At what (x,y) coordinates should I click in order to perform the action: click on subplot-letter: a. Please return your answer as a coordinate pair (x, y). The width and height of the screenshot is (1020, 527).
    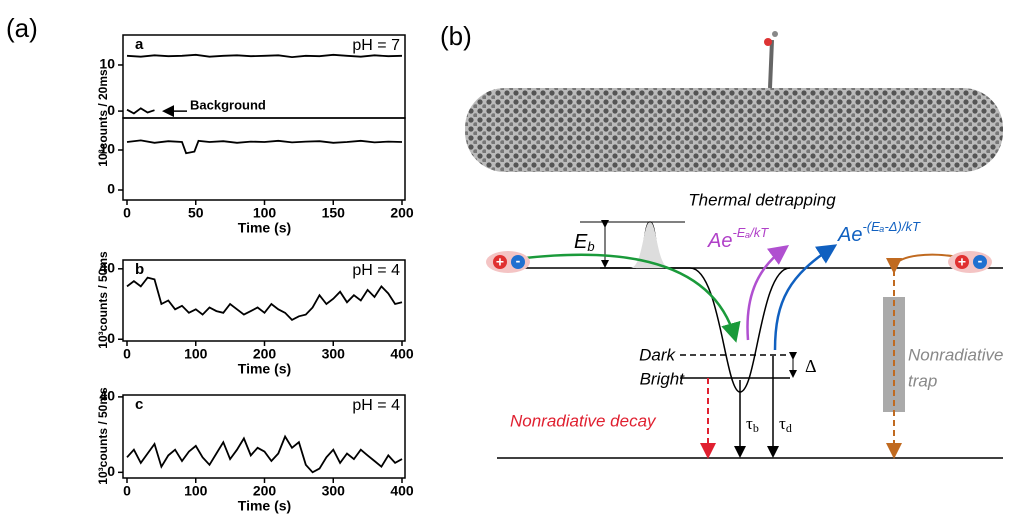
    Looking at the image, I should click on (139, 44).